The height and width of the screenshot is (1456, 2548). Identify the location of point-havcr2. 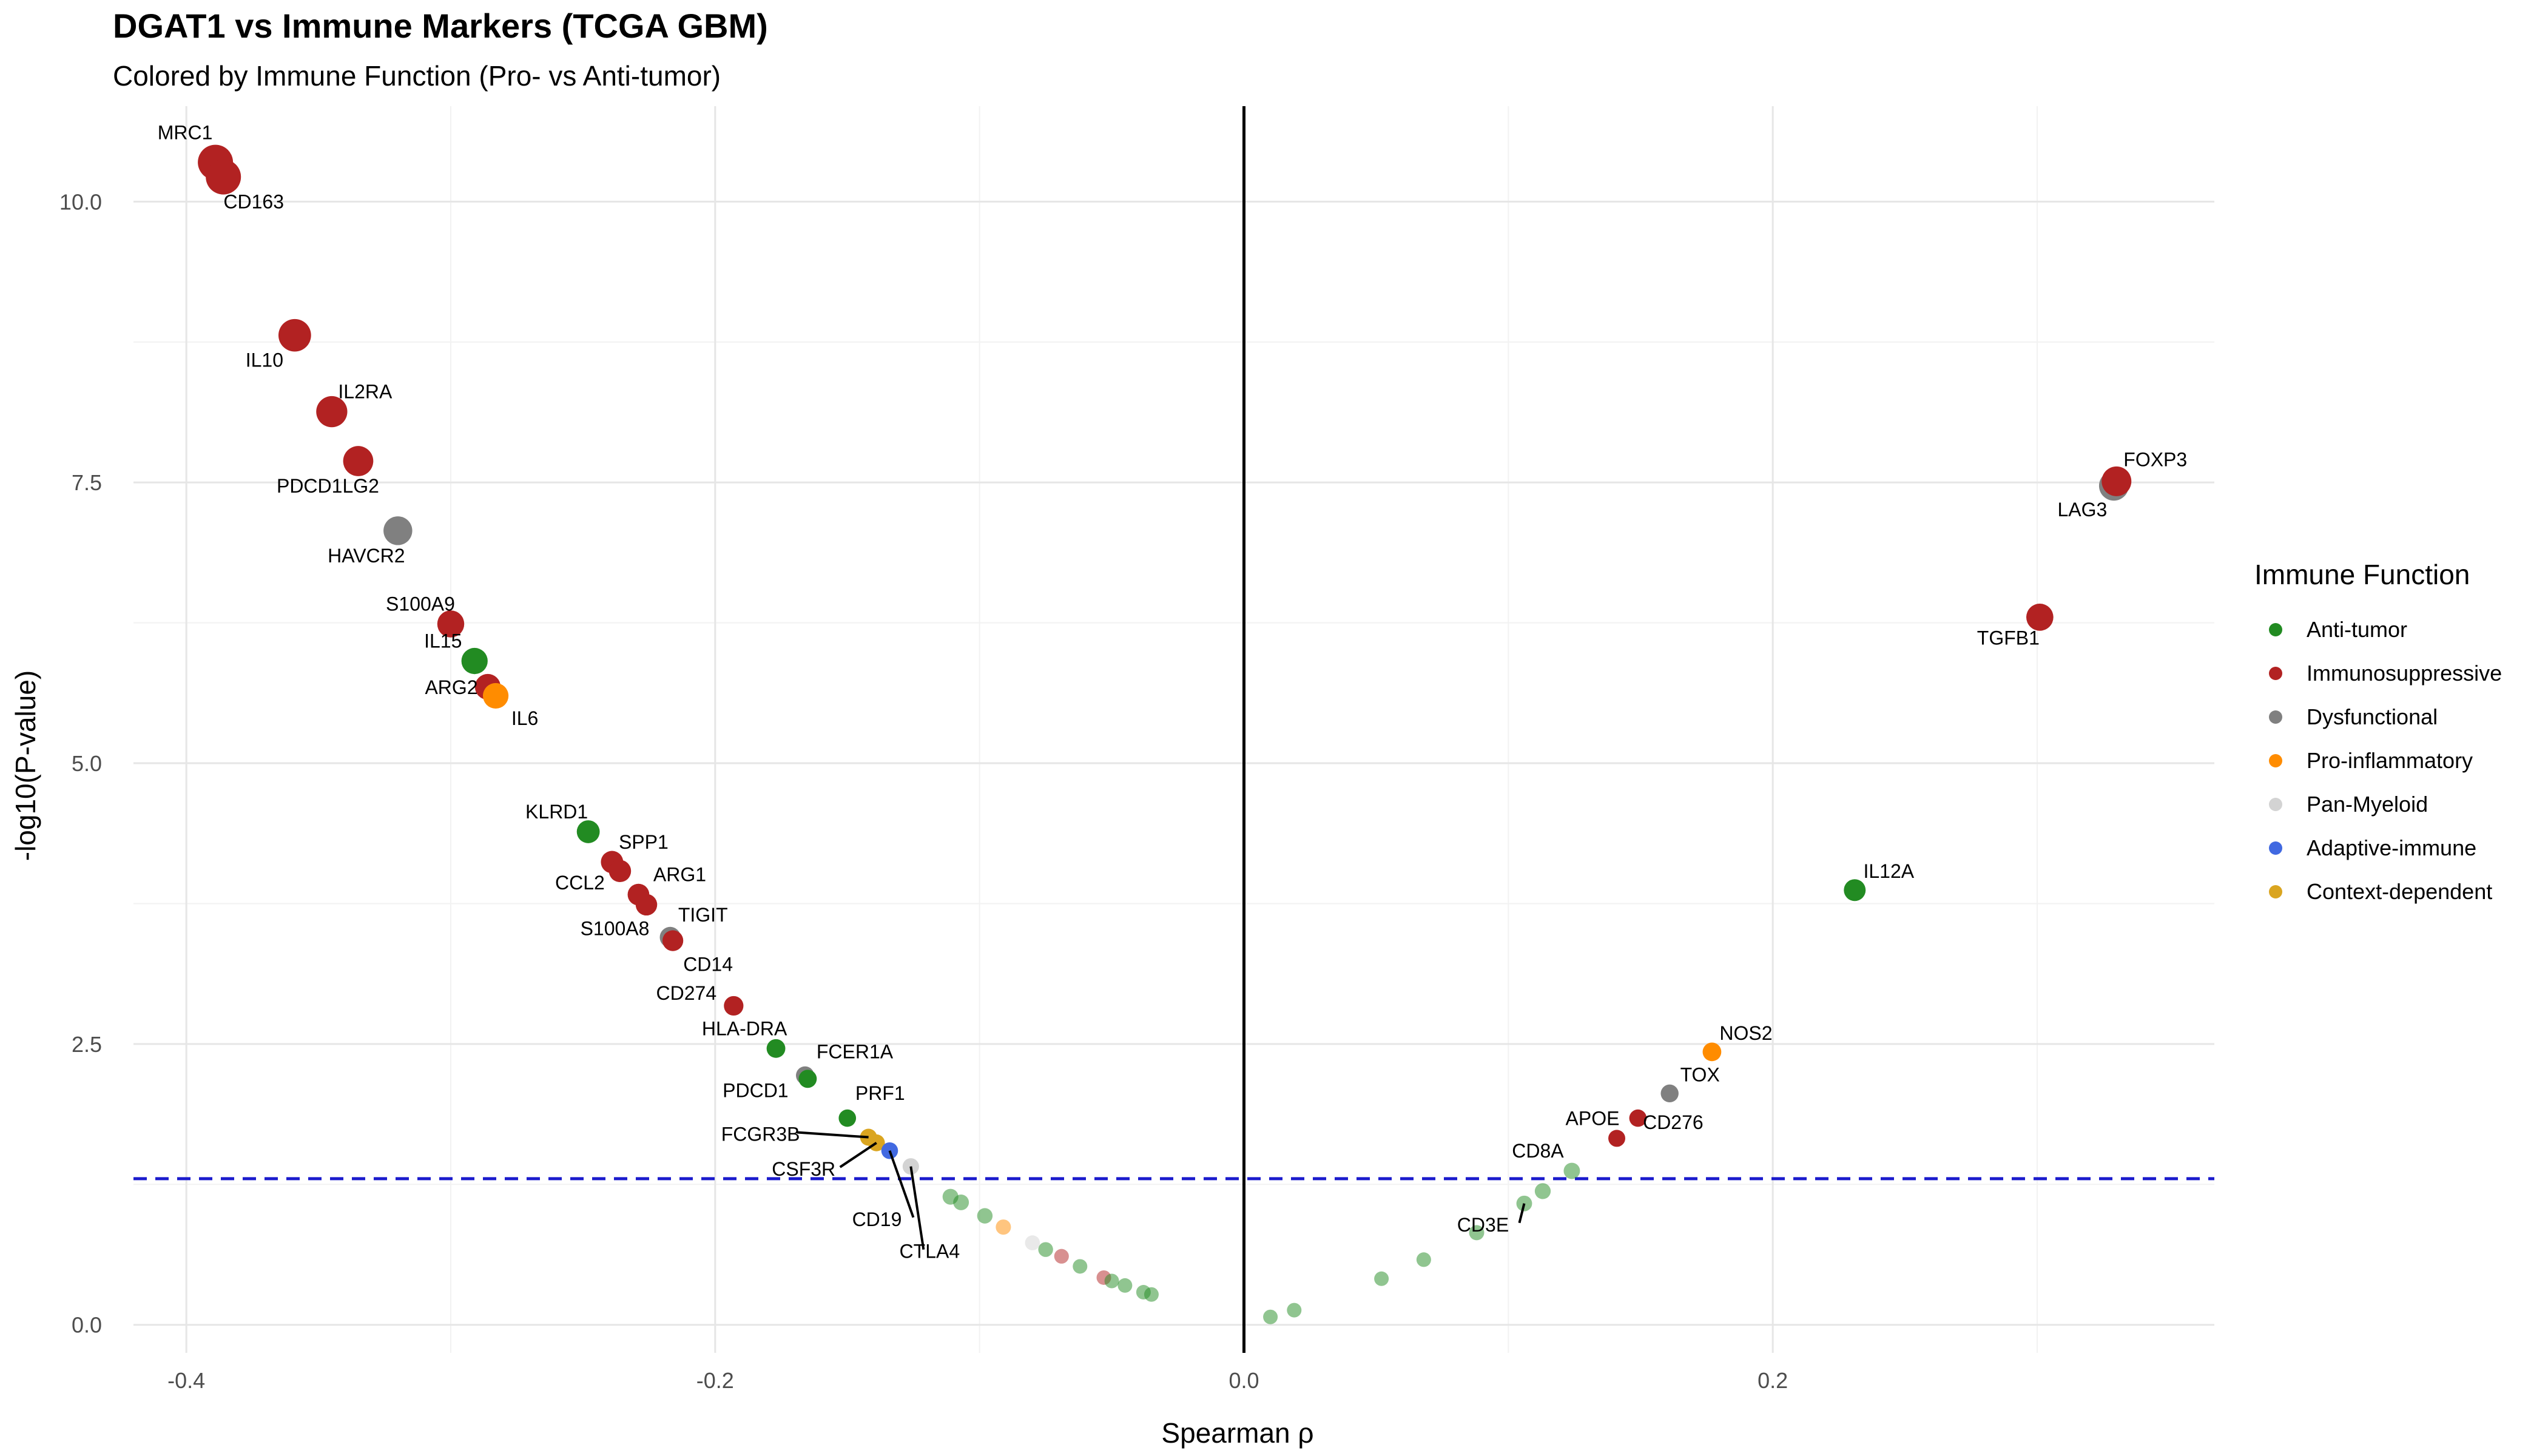
(398, 530).